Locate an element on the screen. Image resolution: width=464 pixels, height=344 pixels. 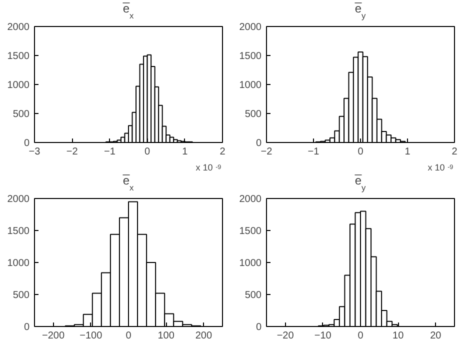
x-tick-label: −200 is located at coordinates (53, 336).